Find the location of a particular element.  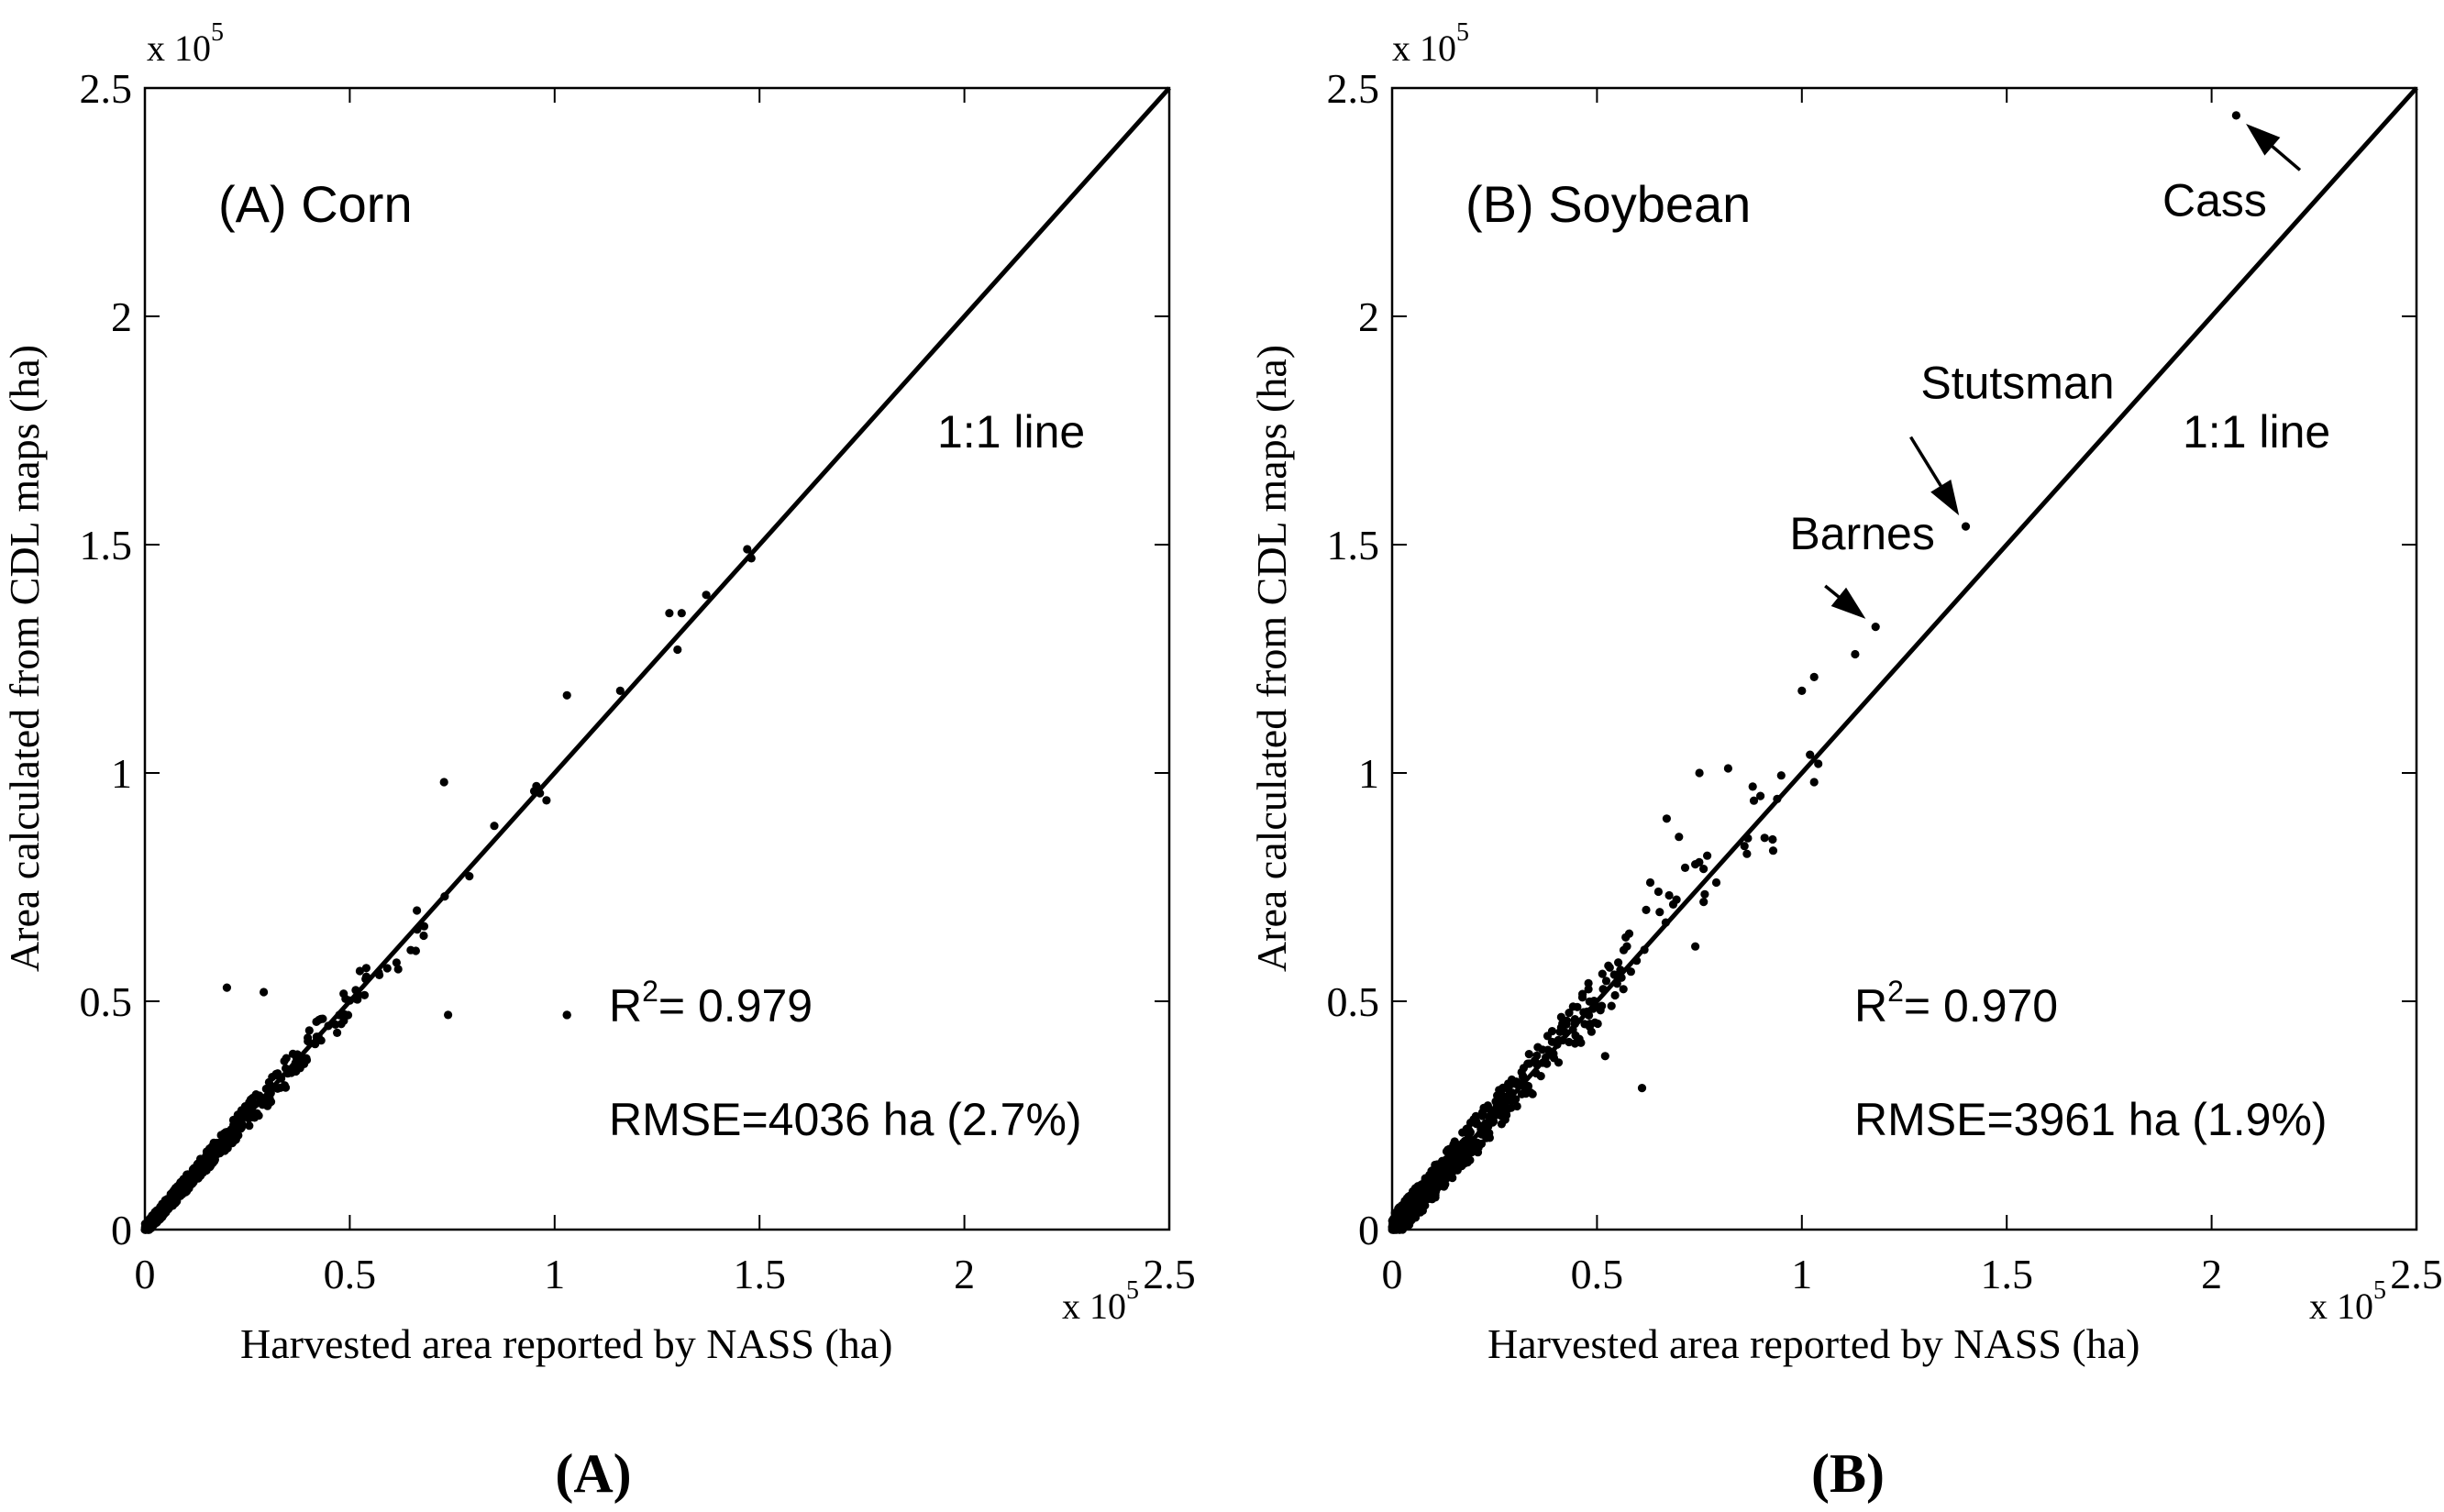

x-multiplier: x 105 is located at coordinates (2347, 1301).